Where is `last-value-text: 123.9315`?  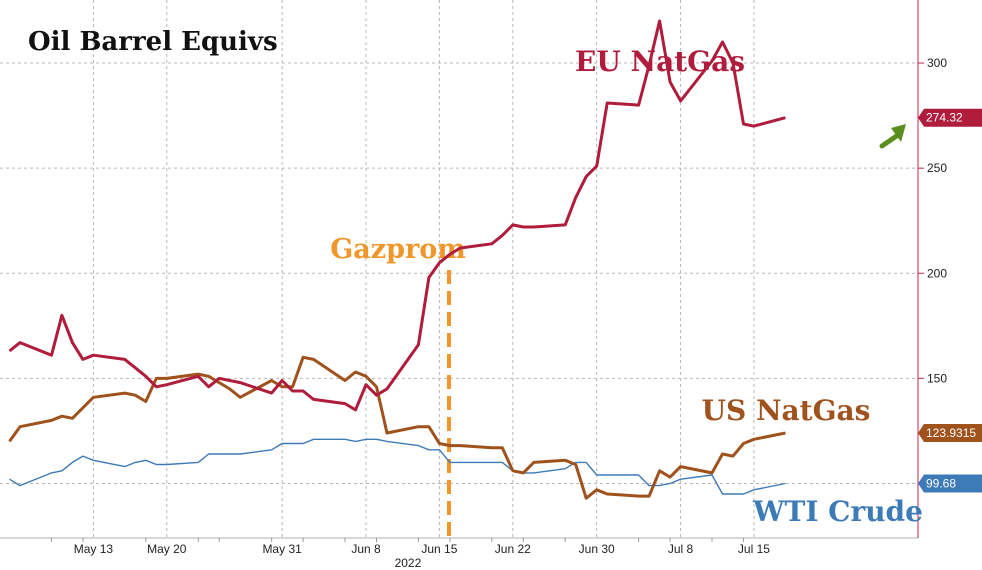 last-value-text: 123.9315 is located at coordinates (951, 433).